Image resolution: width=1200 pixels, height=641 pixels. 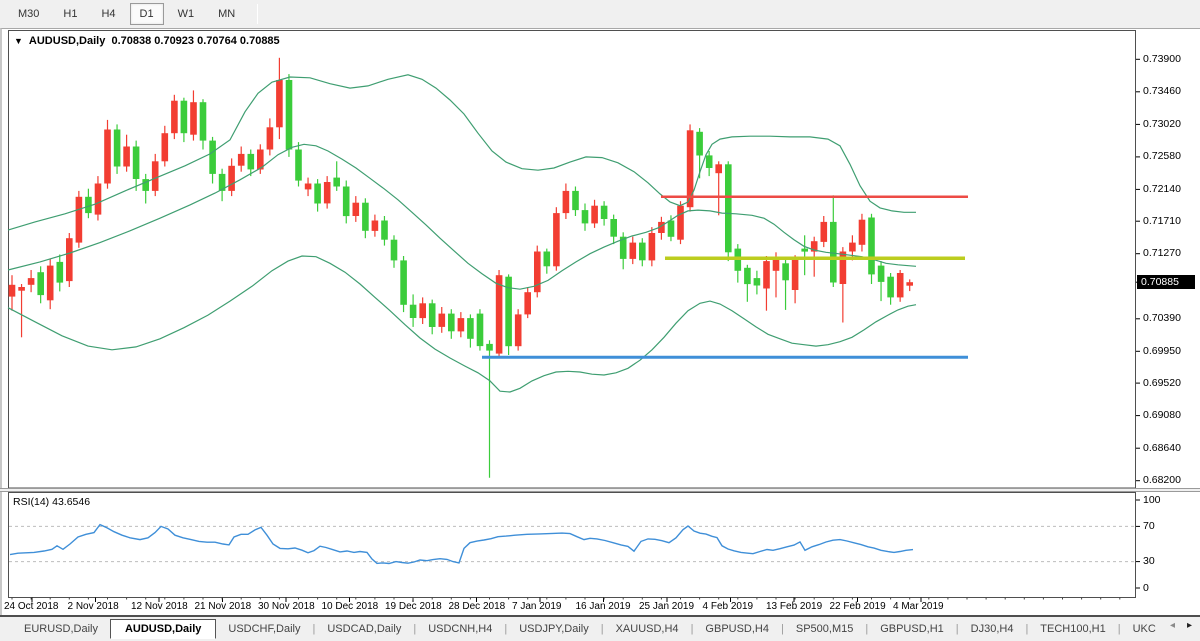 What do you see at coordinates (61, 629) in the screenshot?
I see `symbol-tab-eurusd: EURUSD,Daily` at bounding box center [61, 629].